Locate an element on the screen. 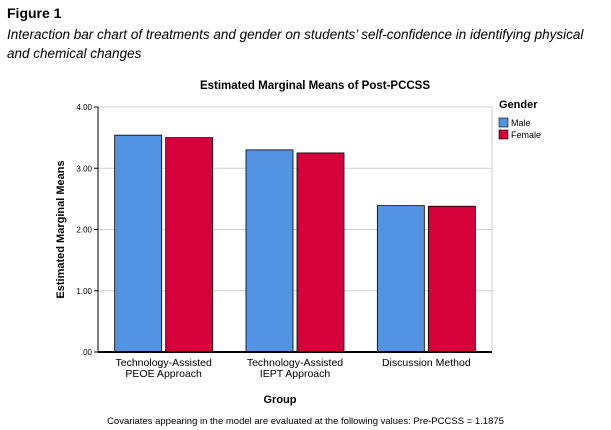 This screenshot has height=430, width=611. legend-label-female: Female is located at coordinates (526, 135).